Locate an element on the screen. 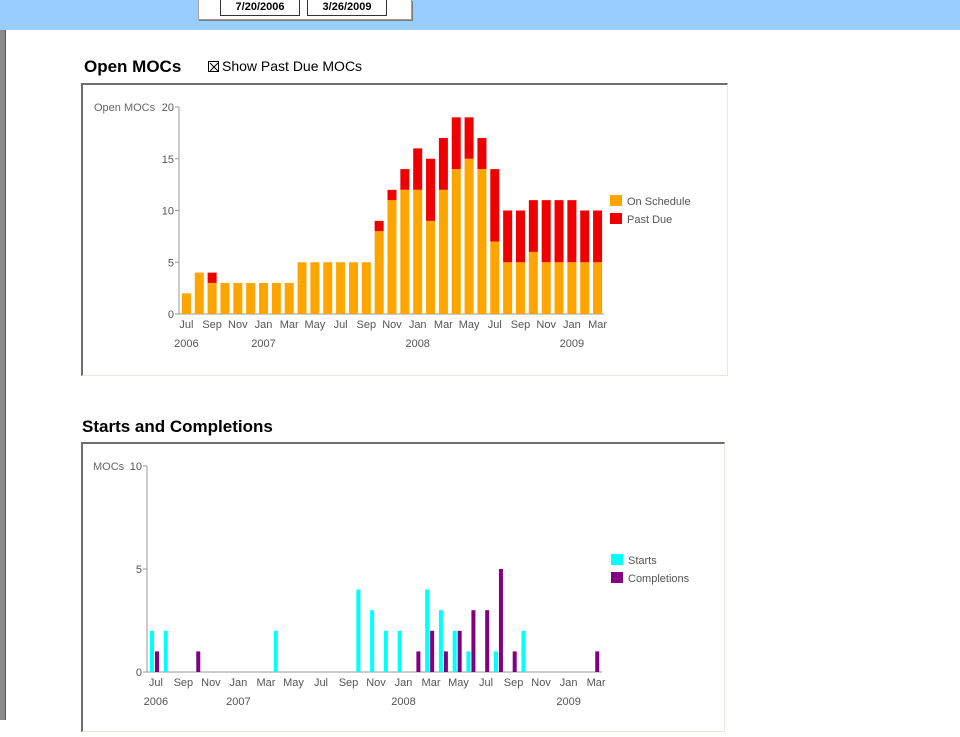 Image resolution: width=960 pixels, height=737 pixels. checkmark-x-icon is located at coordinates (214, 66).